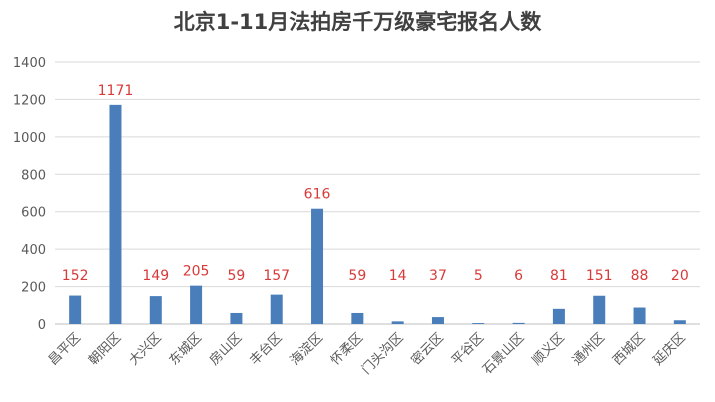 The height and width of the screenshot is (402, 715). Describe the element at coordinates (559, 276) in the screenshot. I see `data-label: 81` at that location.